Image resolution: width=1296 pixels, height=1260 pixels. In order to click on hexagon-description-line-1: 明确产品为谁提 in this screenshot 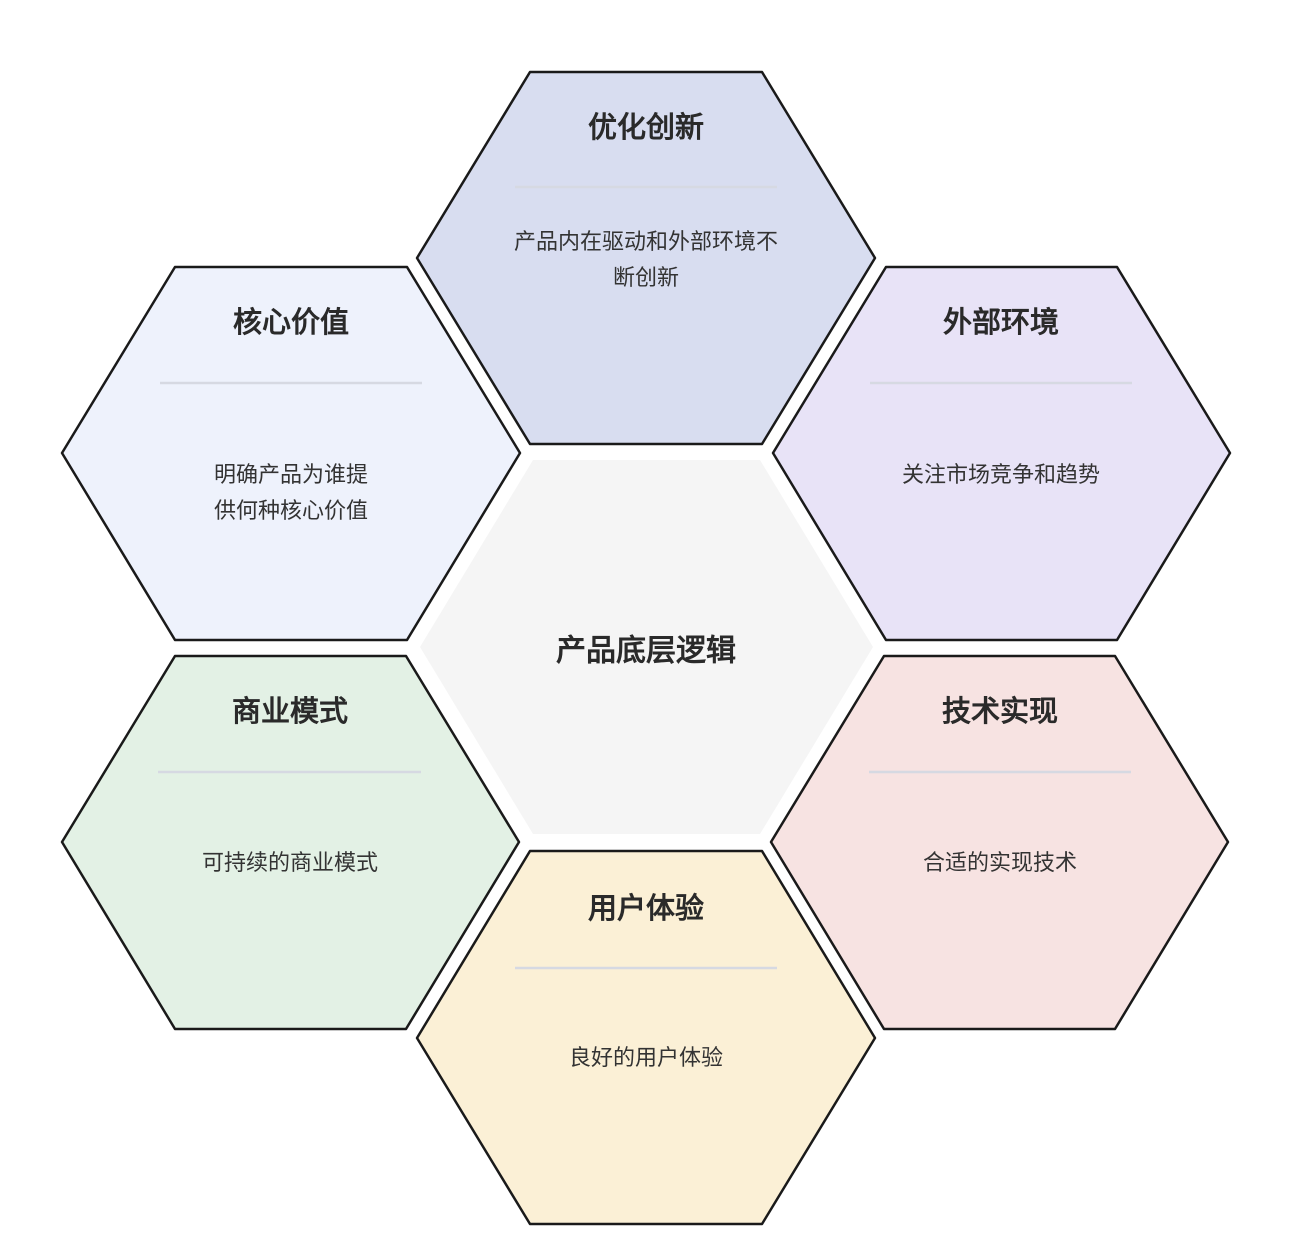, I will do `click(291, 475)`.